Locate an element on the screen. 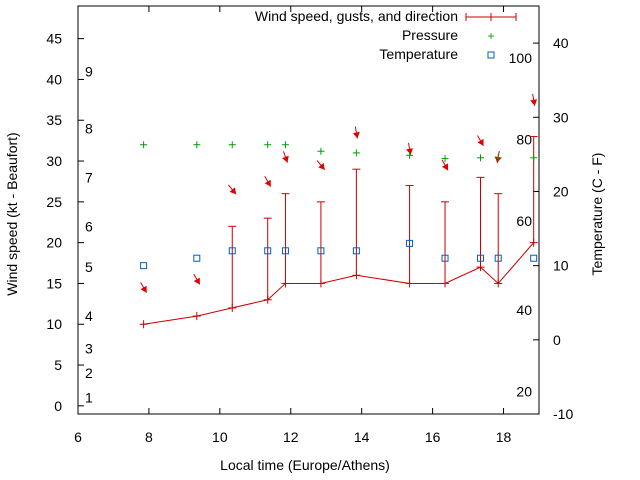  y2-tick-label: 20 is located at coordinates (561, 191).